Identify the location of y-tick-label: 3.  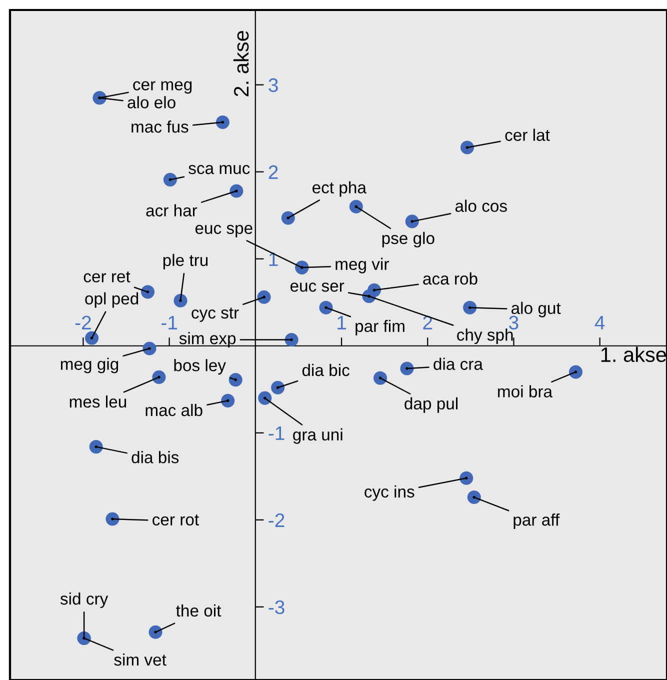
(273, 85).